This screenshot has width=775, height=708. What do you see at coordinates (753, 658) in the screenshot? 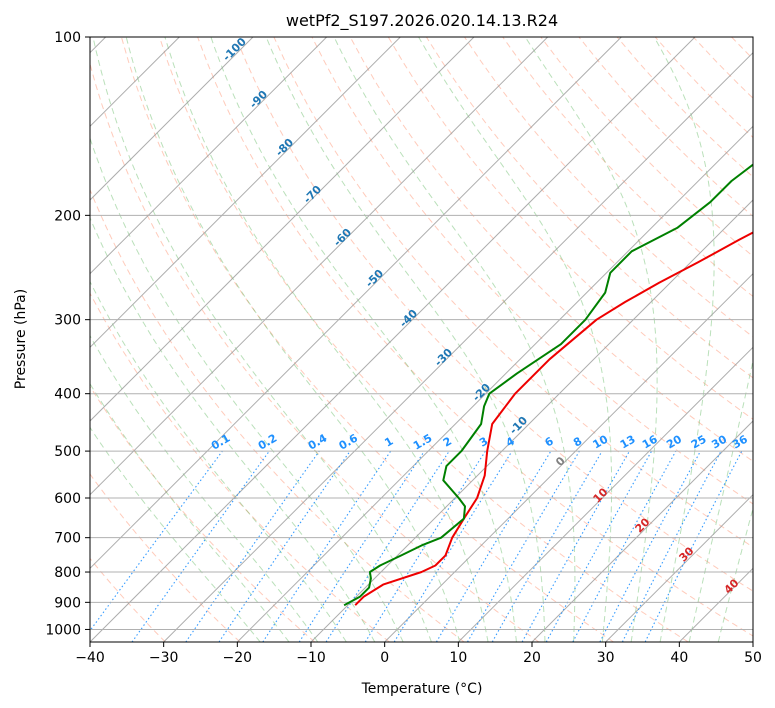
I see `x-tick-label: 50` at bounding box center [753, 658].